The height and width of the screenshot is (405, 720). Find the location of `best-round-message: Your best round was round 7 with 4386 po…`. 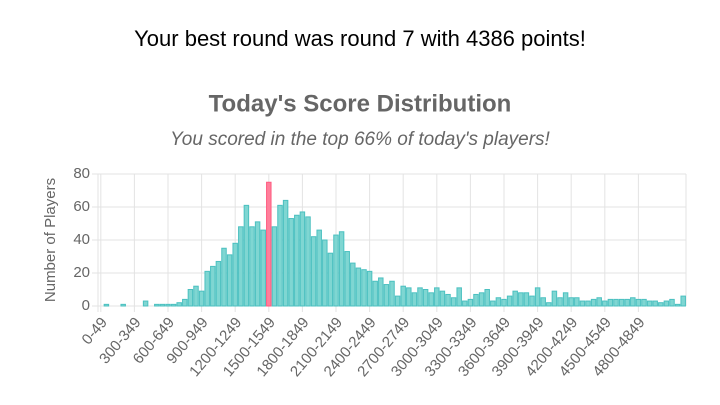

best-round-message: Your best round was round 7 with 4386 po… is located at coordinates (360, 38).